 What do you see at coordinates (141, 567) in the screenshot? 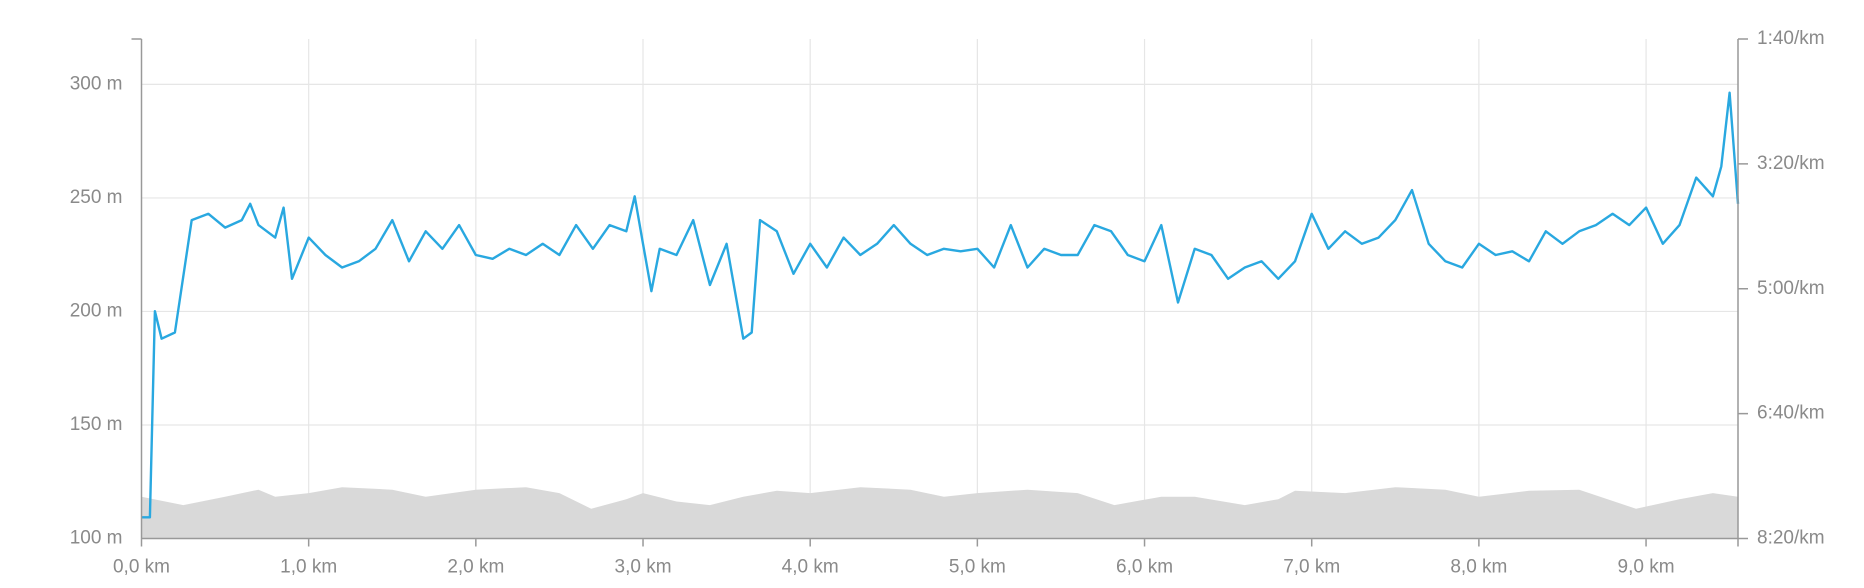
I see `x-tick-label: 0,0 km` at bounding box center [141, 567].